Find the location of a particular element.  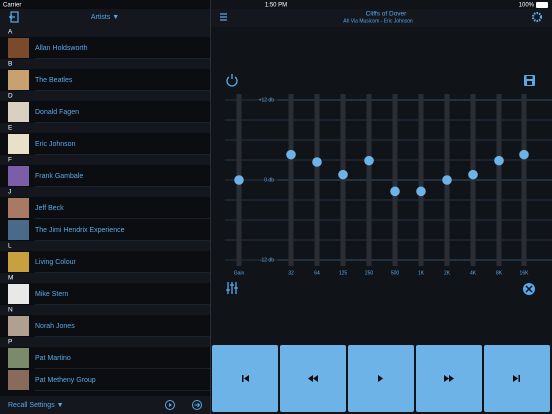

section-letter: F is located at coordinates (10, 160).